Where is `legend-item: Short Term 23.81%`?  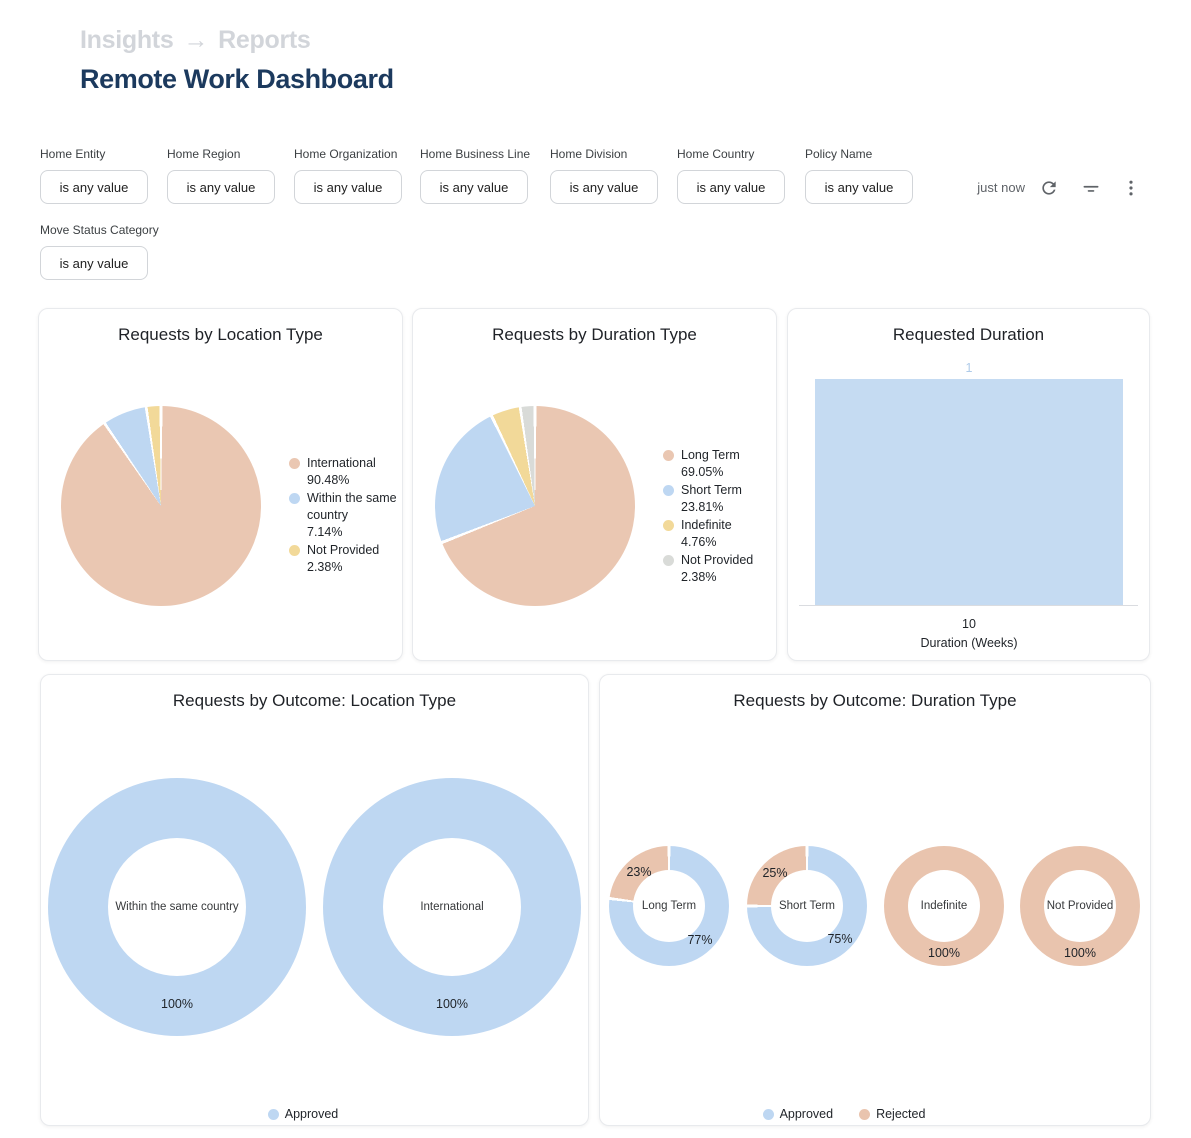 legend-item: Short Term 23.81% is located at coordinates (718, 499).